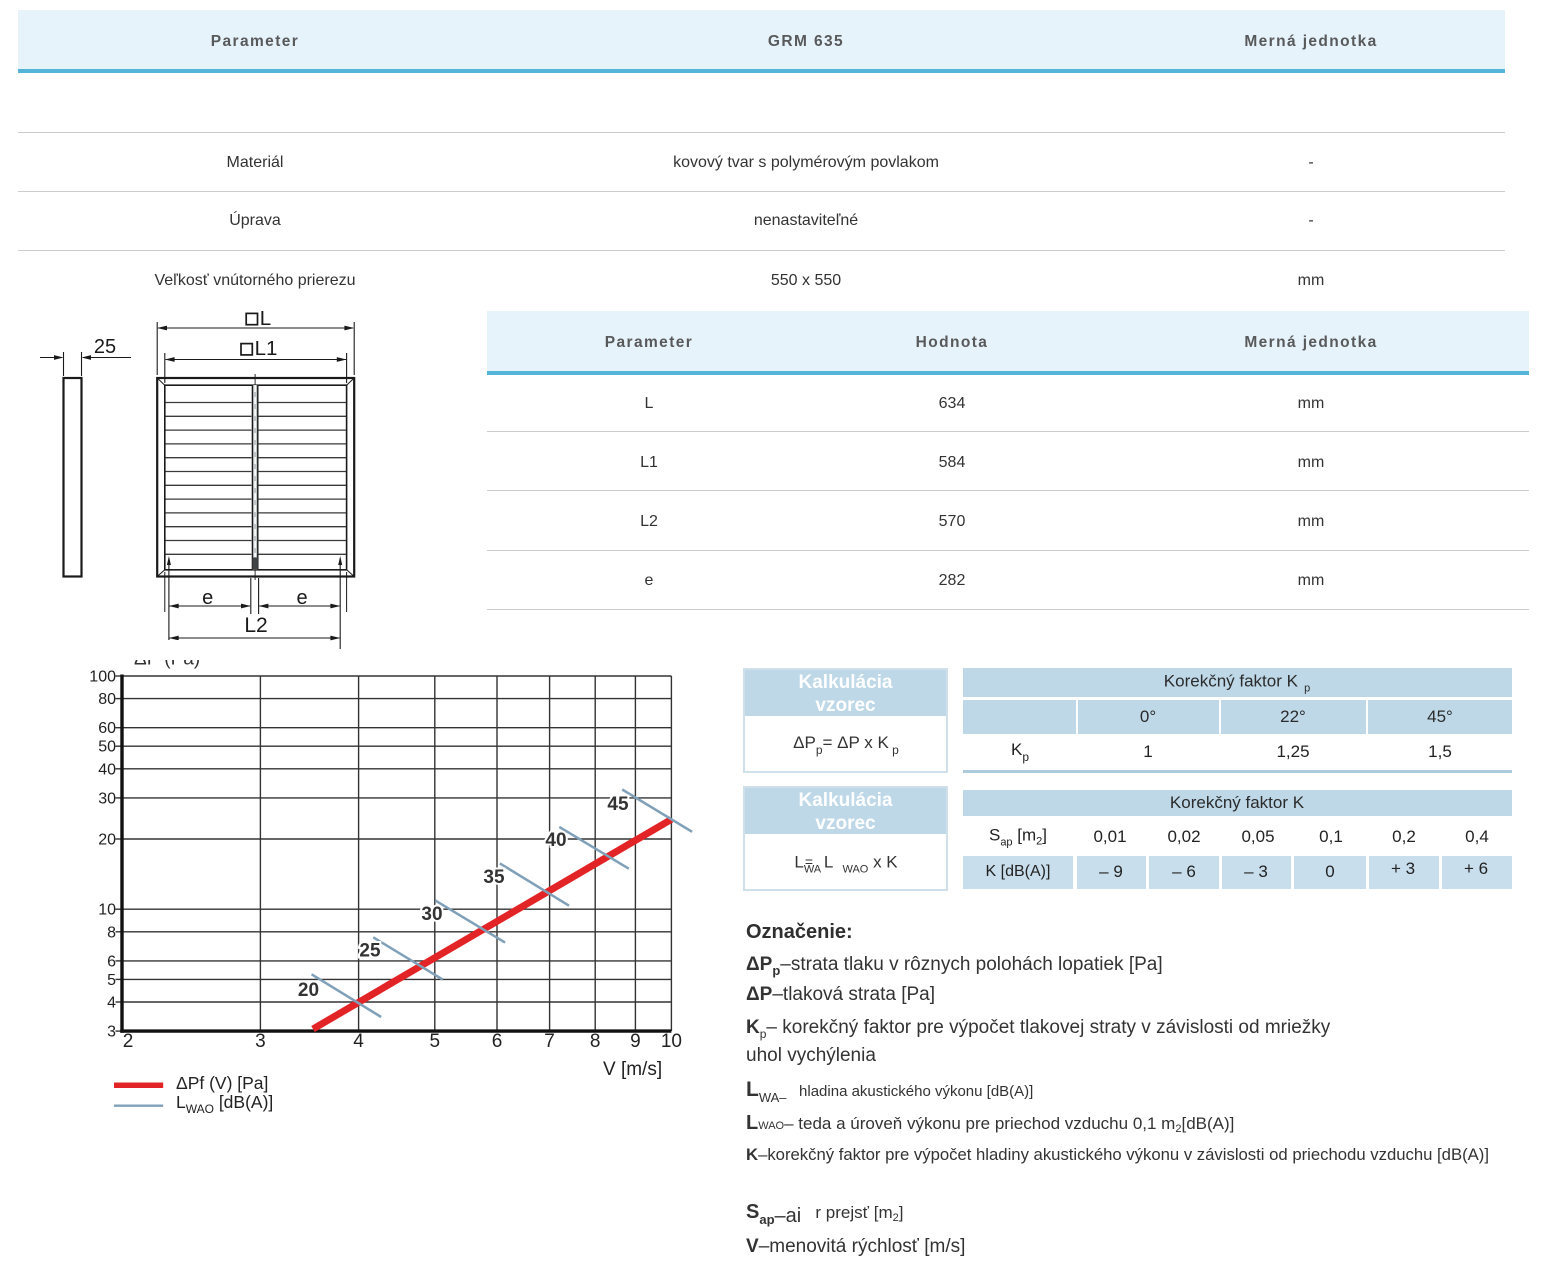  I want to click on svg-text: 2, so click(128, 1041).